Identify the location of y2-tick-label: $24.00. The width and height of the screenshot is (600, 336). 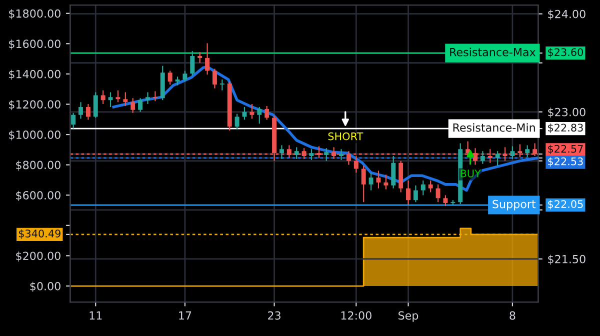
(567, 15).